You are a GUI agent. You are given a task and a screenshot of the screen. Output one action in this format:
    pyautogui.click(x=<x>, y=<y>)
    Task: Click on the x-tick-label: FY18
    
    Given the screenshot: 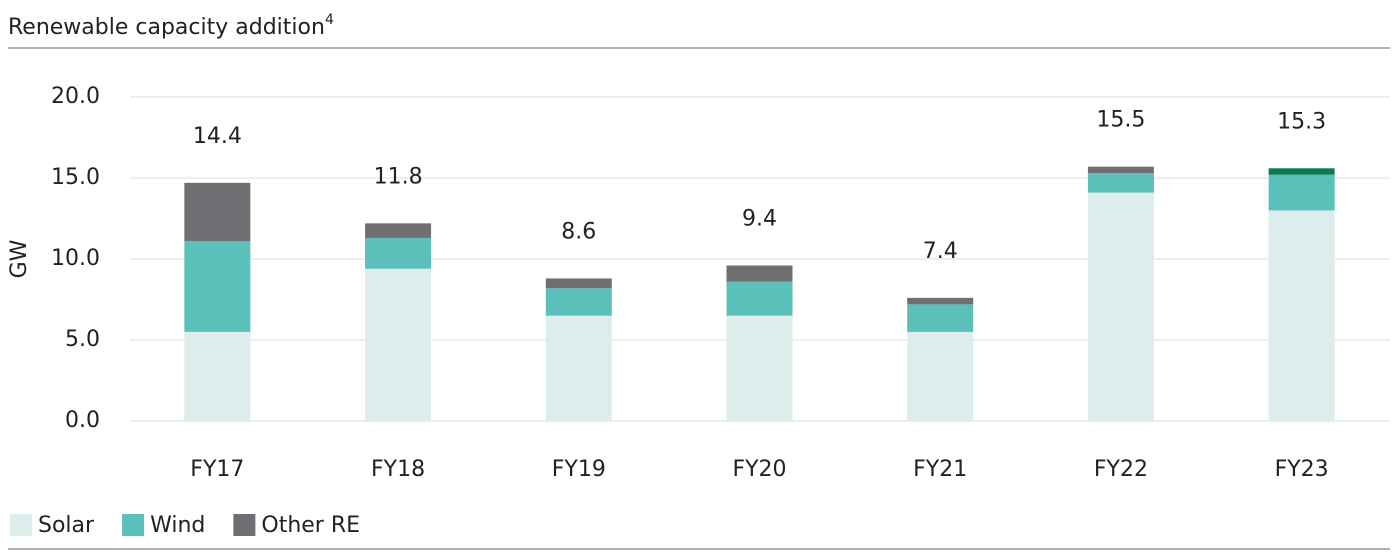 What is the action you would take?
    pyautogui.click(x=398, y=469)
    